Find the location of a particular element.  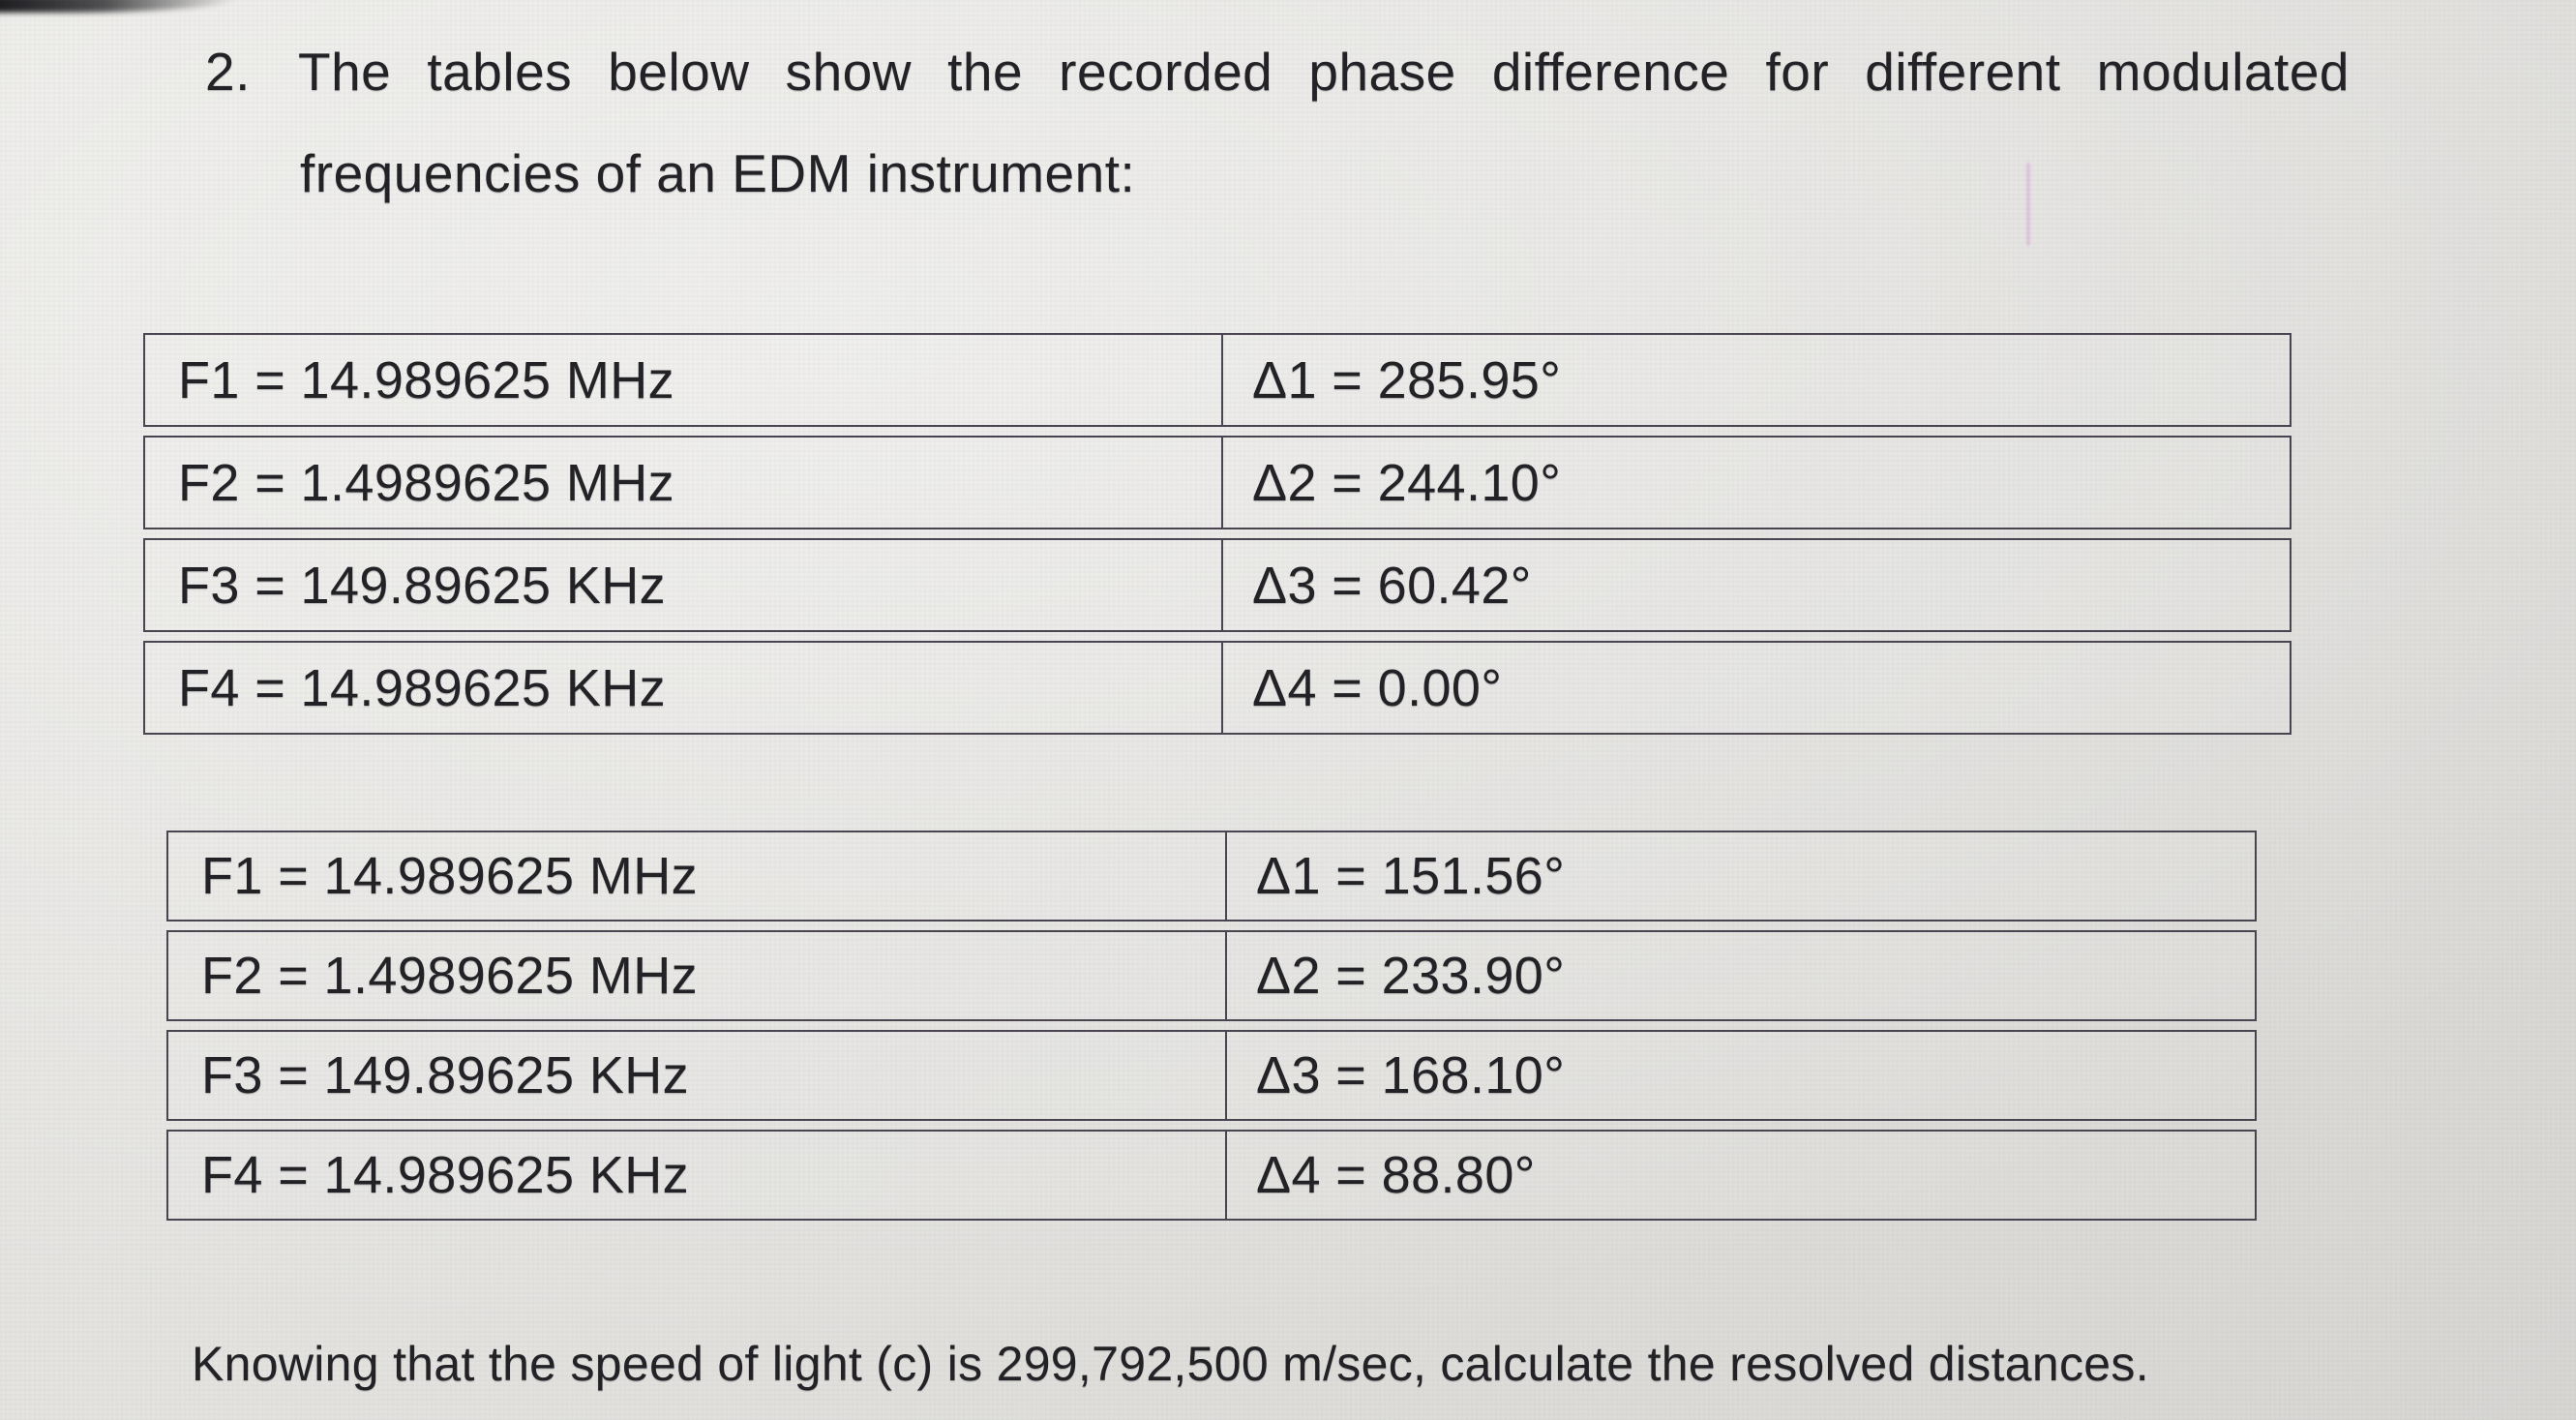

table-row: F4 = 14.989625 KHz Δ4 = 88.80° is located at coordinates (1211, 1175).